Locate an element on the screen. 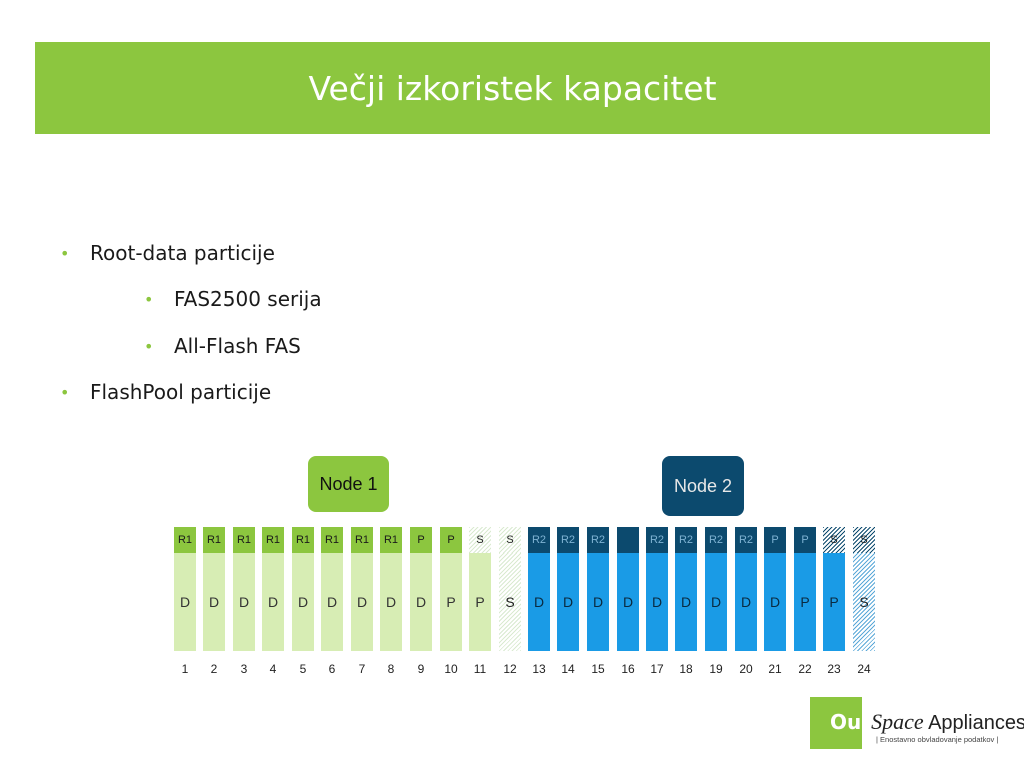  node-2-box: Node 2 is located at coordinates (703, 486).